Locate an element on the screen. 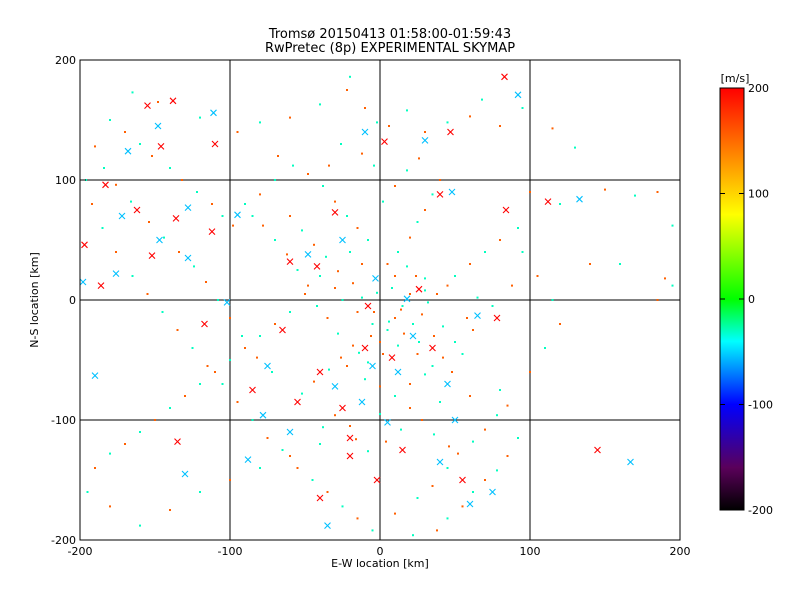  y-tick-label: -200 is located at coordinates (63, 540).